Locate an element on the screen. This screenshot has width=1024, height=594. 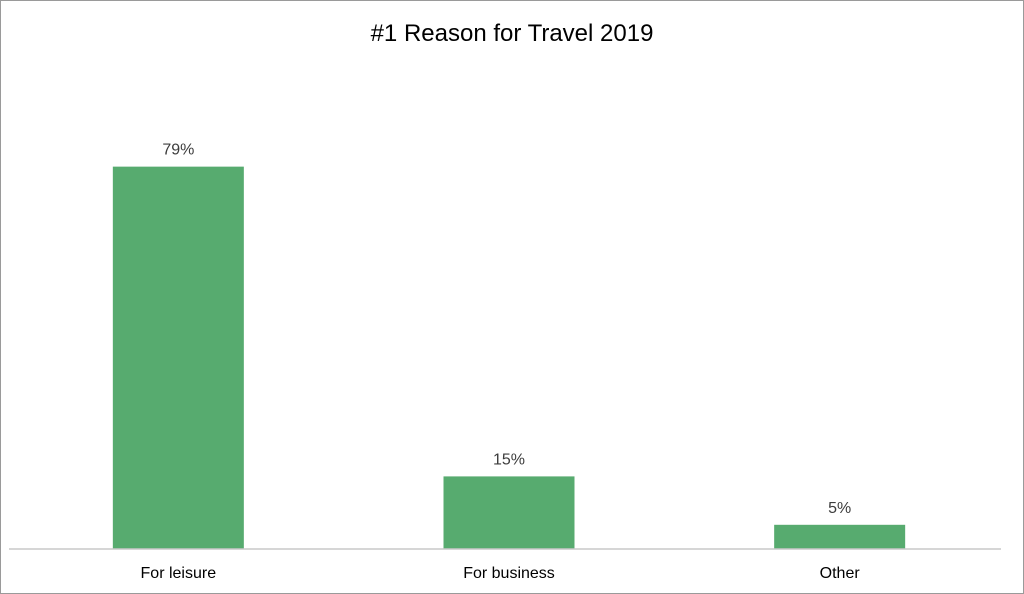
data-label: 5% is located at coordinates (839, 508).